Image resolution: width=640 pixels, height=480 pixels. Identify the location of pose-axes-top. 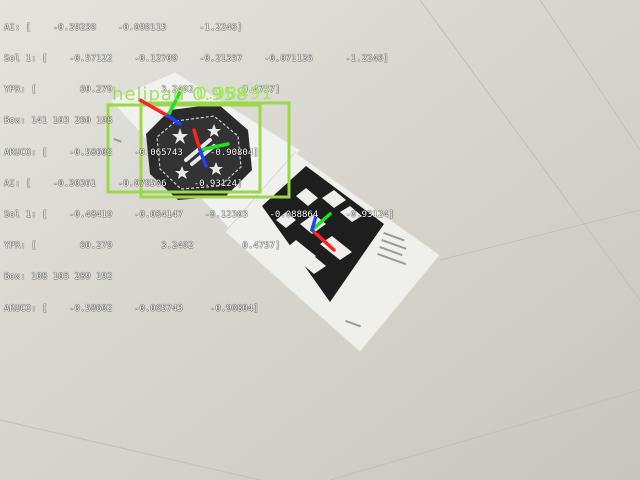
(160, 108).